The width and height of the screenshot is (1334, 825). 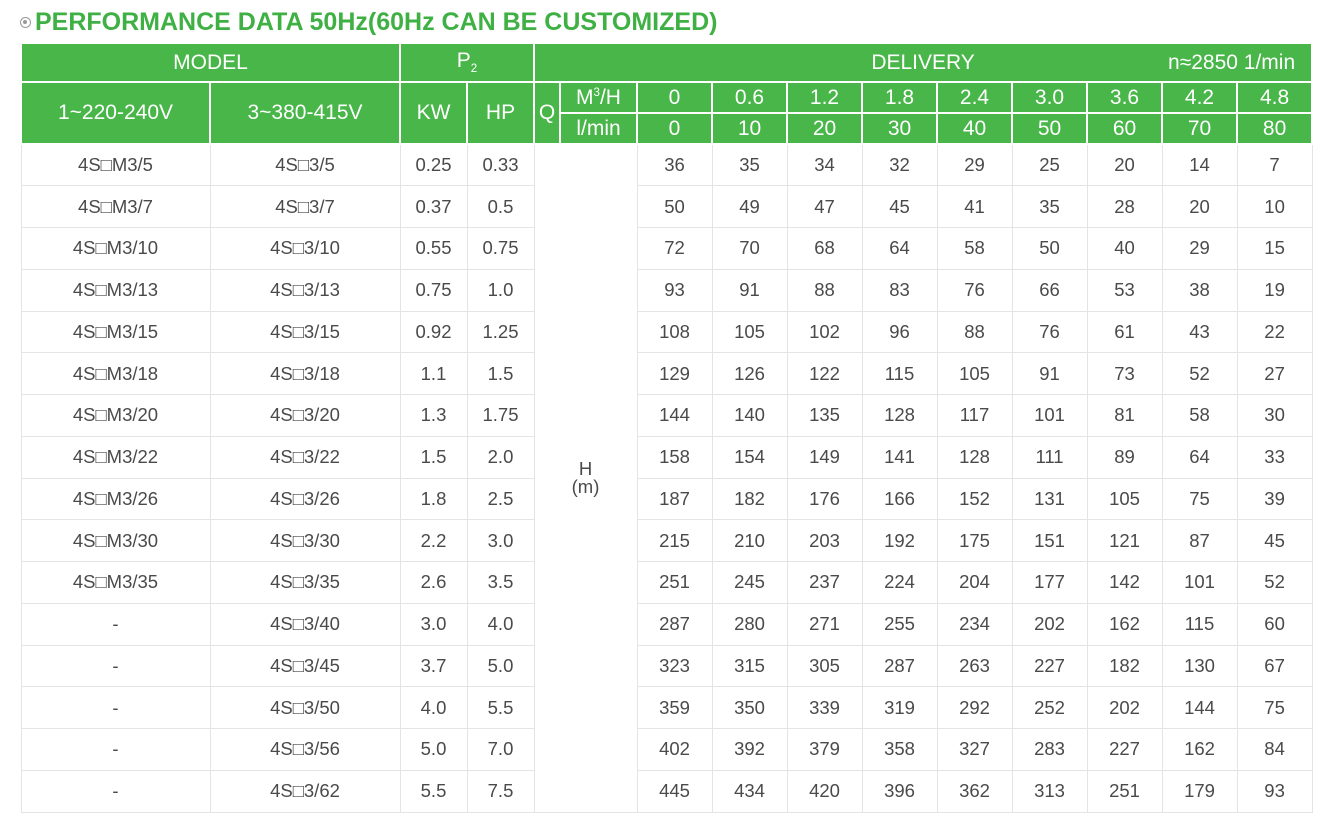 I want to click on flow-lmin-cell: 40, so click(x=974, y=128).